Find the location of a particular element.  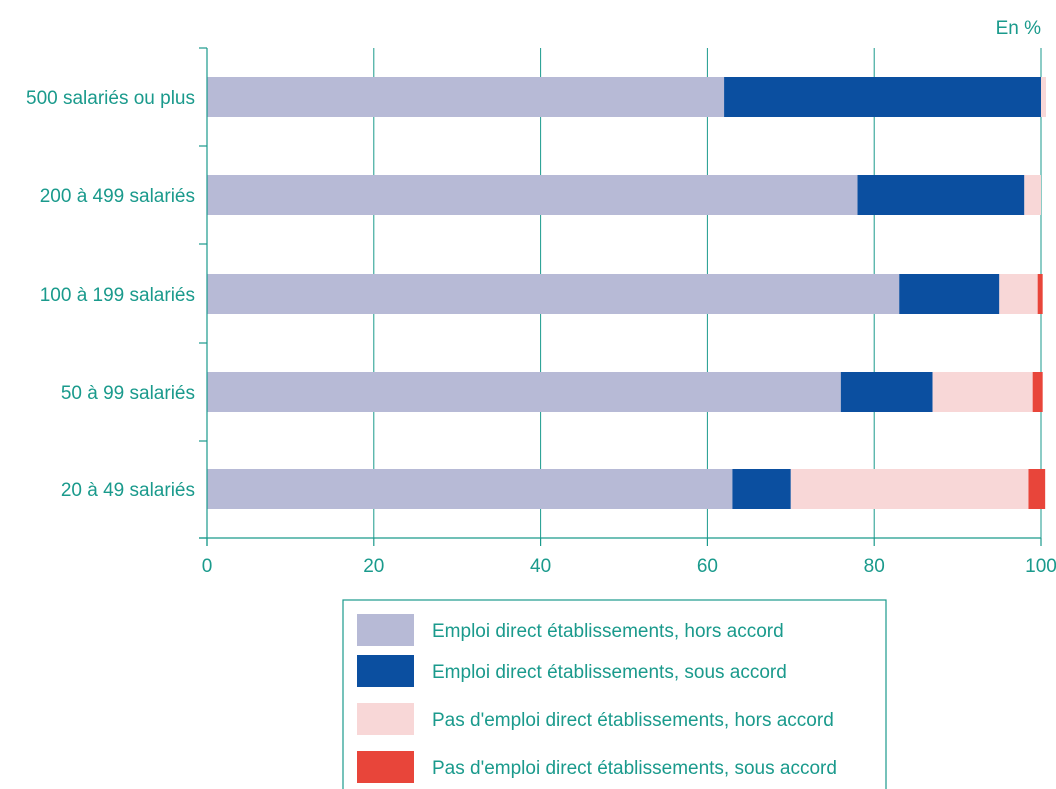

x-tick-label: 0 is located at coordinates (207, 566).